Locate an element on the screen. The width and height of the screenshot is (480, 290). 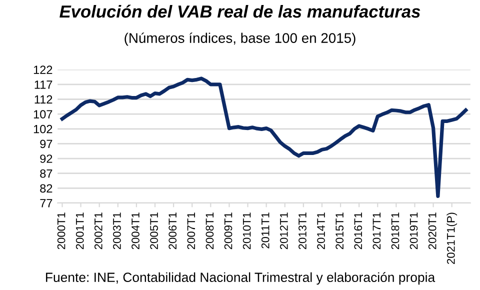
y-tick-label: 87 is located at coordinates (46, 173).